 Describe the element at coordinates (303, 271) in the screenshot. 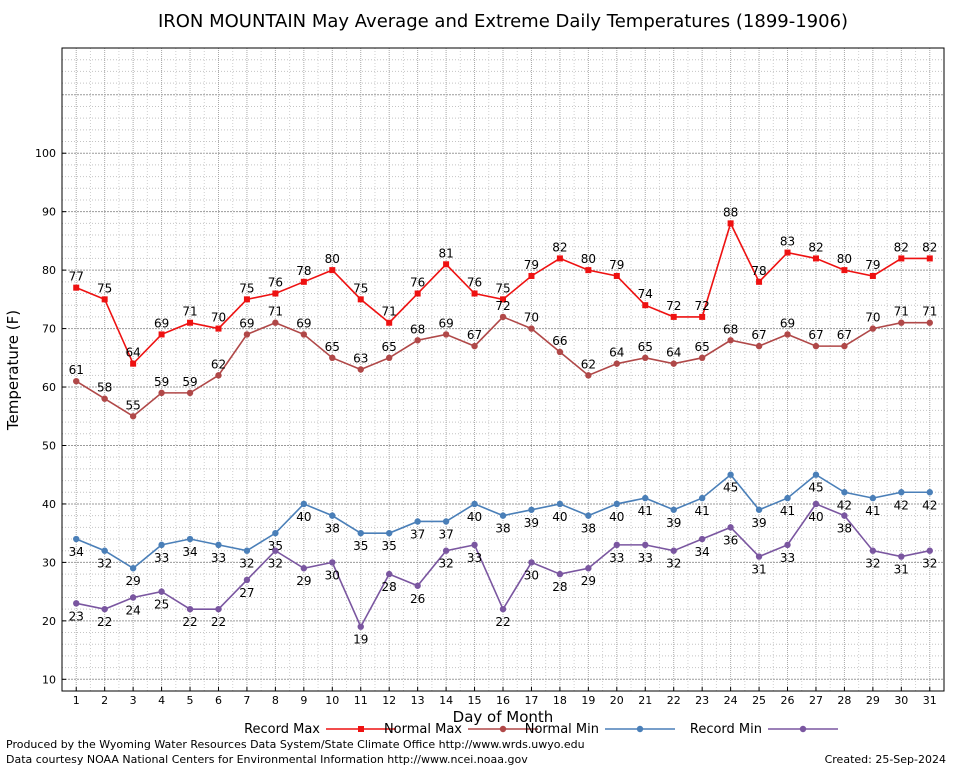

I see `data-label-record-max: 78` at that location.